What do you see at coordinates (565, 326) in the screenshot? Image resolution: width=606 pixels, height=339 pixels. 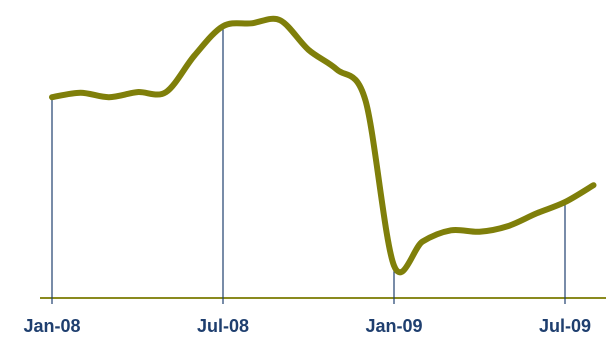 I see `x-tick-label: Jul-09` at bounding box center [565, 326].